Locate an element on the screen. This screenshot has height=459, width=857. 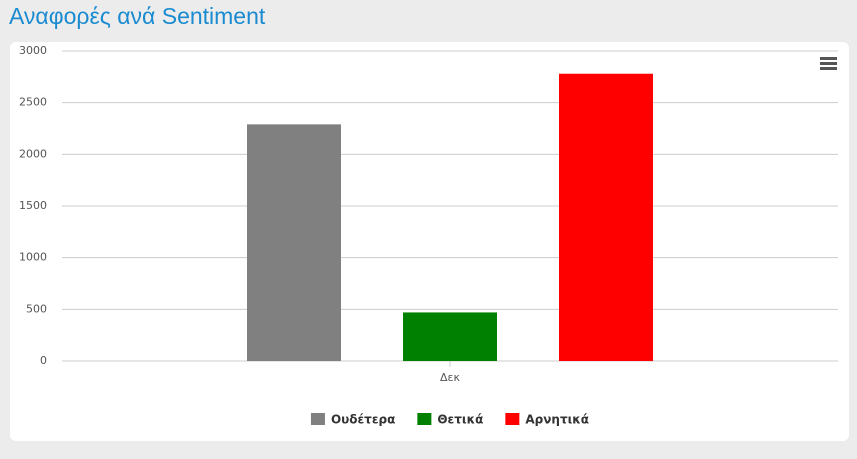
legend-label: Ουδέτερα is located at coordinates (363, 420).